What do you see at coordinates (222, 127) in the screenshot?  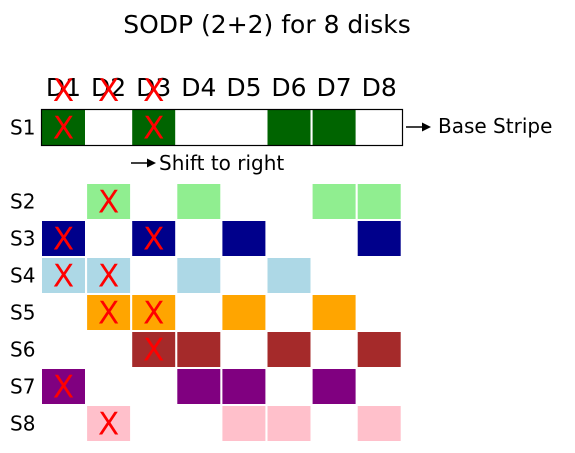 I see `base-stripe-outline` at bounding box center [222, 127].